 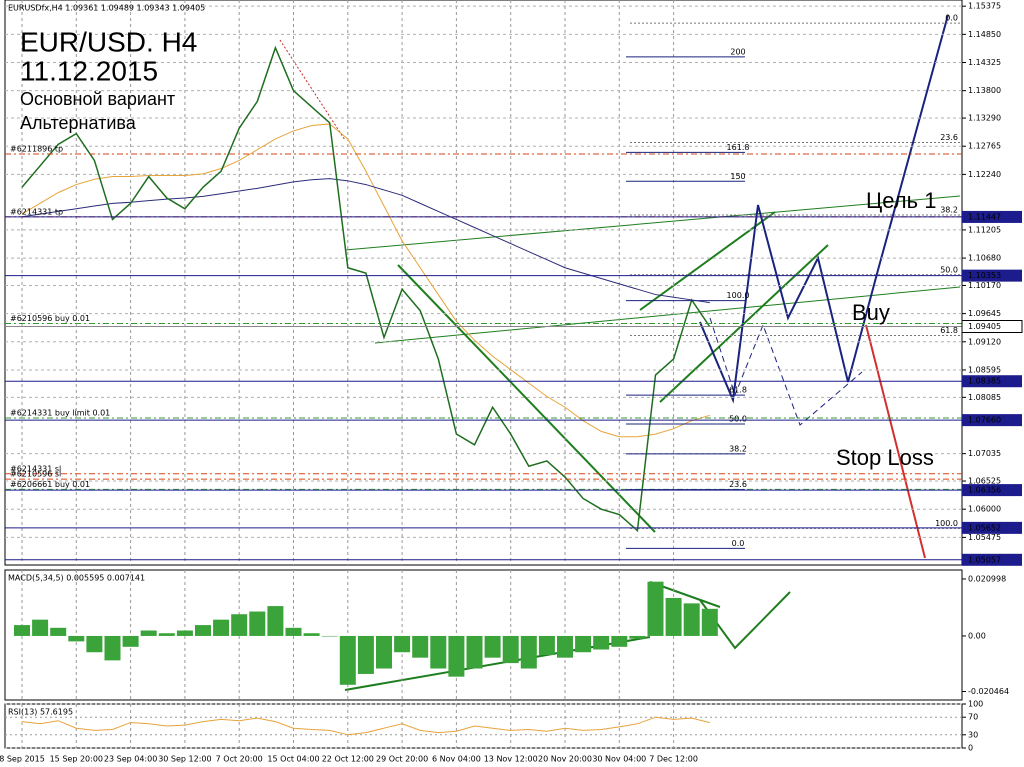 I want to click on y-tick-label: 1.08085, so click(x=984, y=397).